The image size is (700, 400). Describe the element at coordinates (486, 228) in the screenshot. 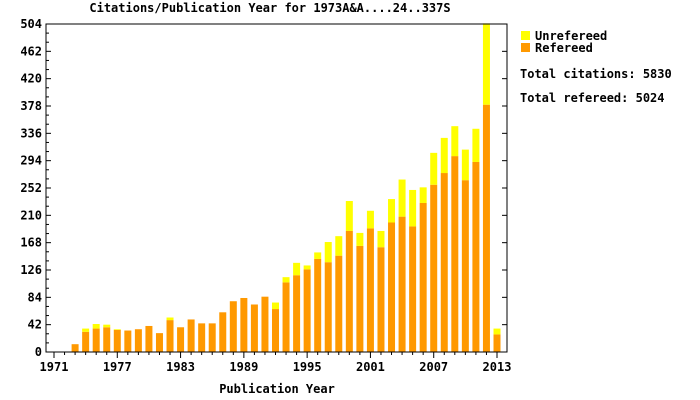

I see `bar-refereed-2012` at that location.